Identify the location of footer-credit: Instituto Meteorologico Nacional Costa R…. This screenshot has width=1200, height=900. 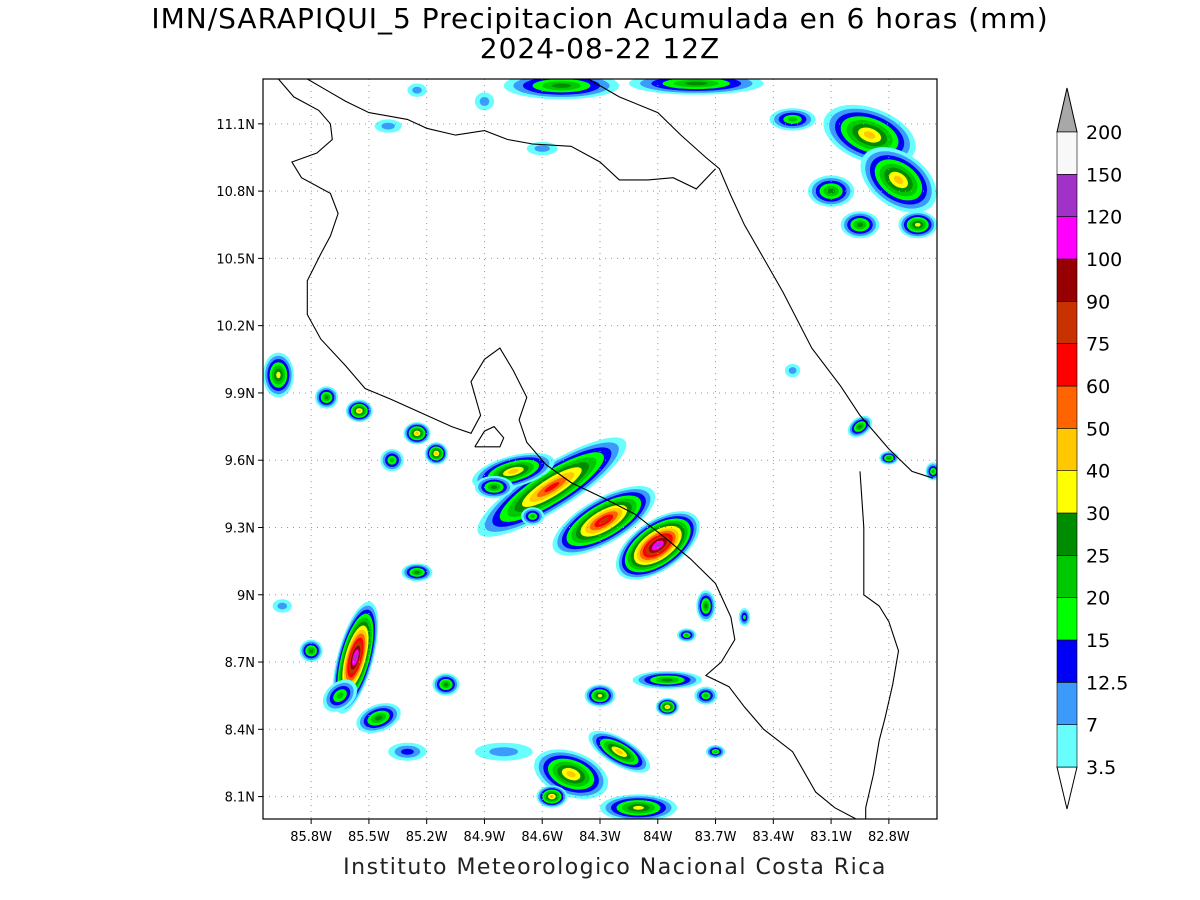
(615, 867).